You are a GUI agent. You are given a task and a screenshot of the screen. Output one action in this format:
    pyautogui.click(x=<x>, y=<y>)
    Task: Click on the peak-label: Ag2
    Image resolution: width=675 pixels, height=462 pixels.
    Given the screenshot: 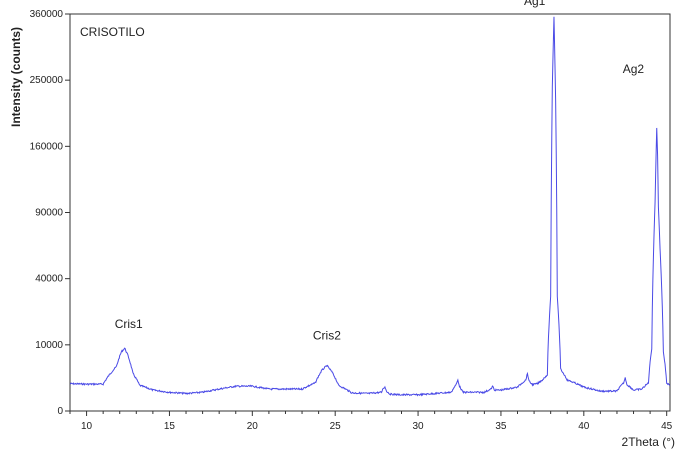 What is the action you would take?
    pyautogui.click(x=634, y=69)
    